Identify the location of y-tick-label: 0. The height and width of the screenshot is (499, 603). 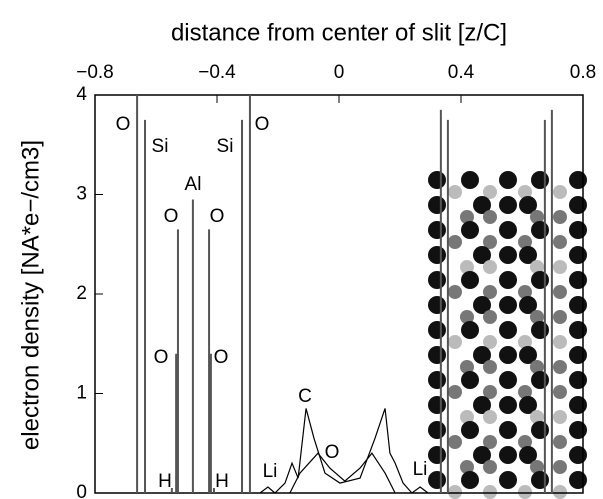
(81, 490).